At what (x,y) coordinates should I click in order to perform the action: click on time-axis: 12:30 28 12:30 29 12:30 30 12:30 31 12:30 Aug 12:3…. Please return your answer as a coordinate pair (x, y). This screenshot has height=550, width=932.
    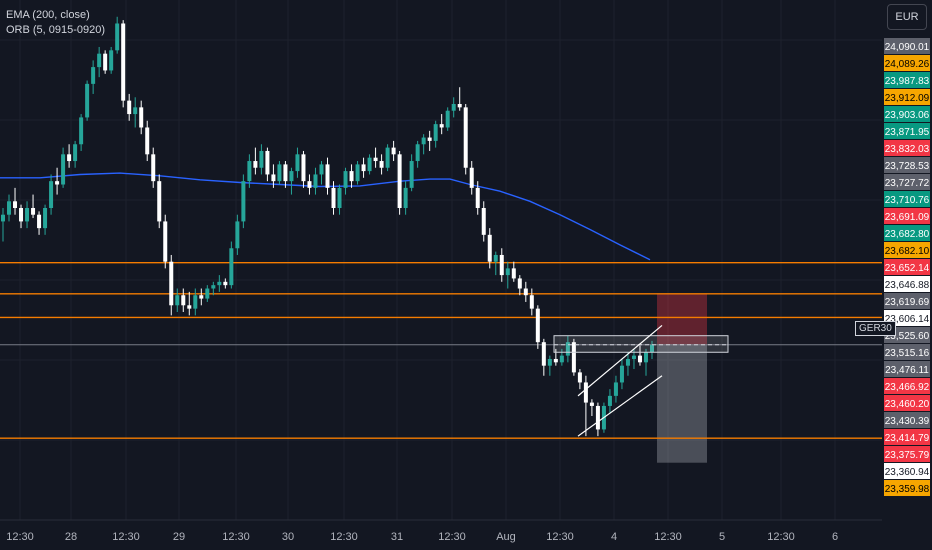
    Looking at the image, I should click on (441, 534).